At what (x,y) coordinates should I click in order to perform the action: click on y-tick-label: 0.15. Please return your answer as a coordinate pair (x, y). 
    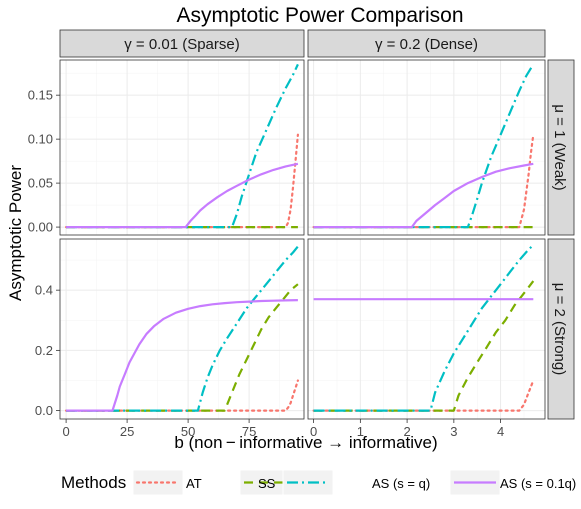
    Looking at the image, I should click on (40, 95).